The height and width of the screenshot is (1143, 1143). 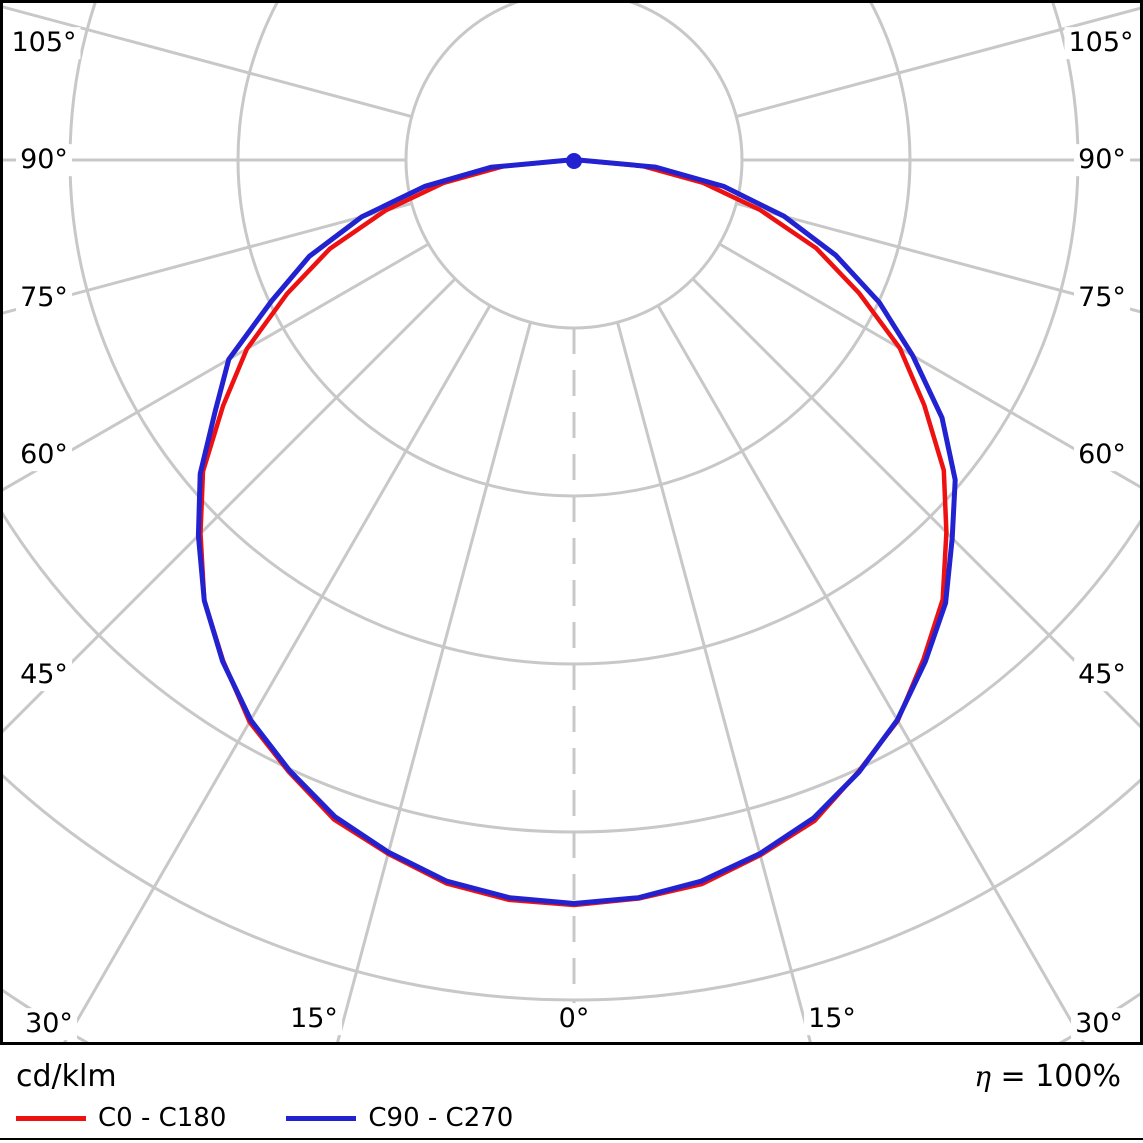 I want to click on bottom-divider-line, so click(x=571, y=1139).